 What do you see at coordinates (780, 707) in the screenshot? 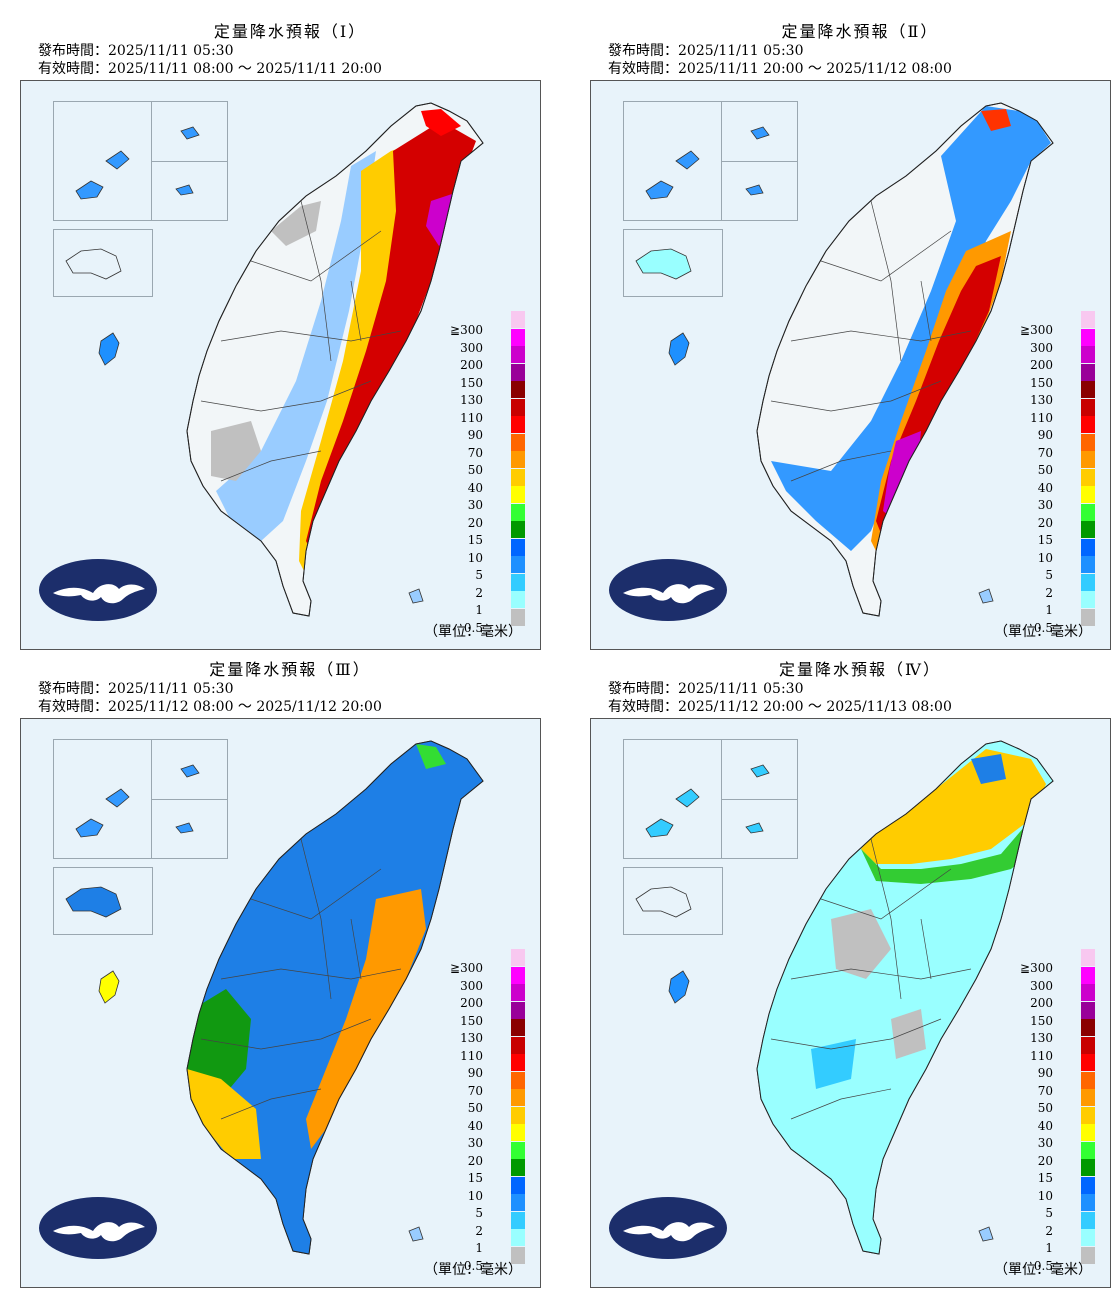
I see `valid-time: 有效時間：2025/11/12 20:00 ～ 2025/11/13 08:00` at bounding box center [780, 707].